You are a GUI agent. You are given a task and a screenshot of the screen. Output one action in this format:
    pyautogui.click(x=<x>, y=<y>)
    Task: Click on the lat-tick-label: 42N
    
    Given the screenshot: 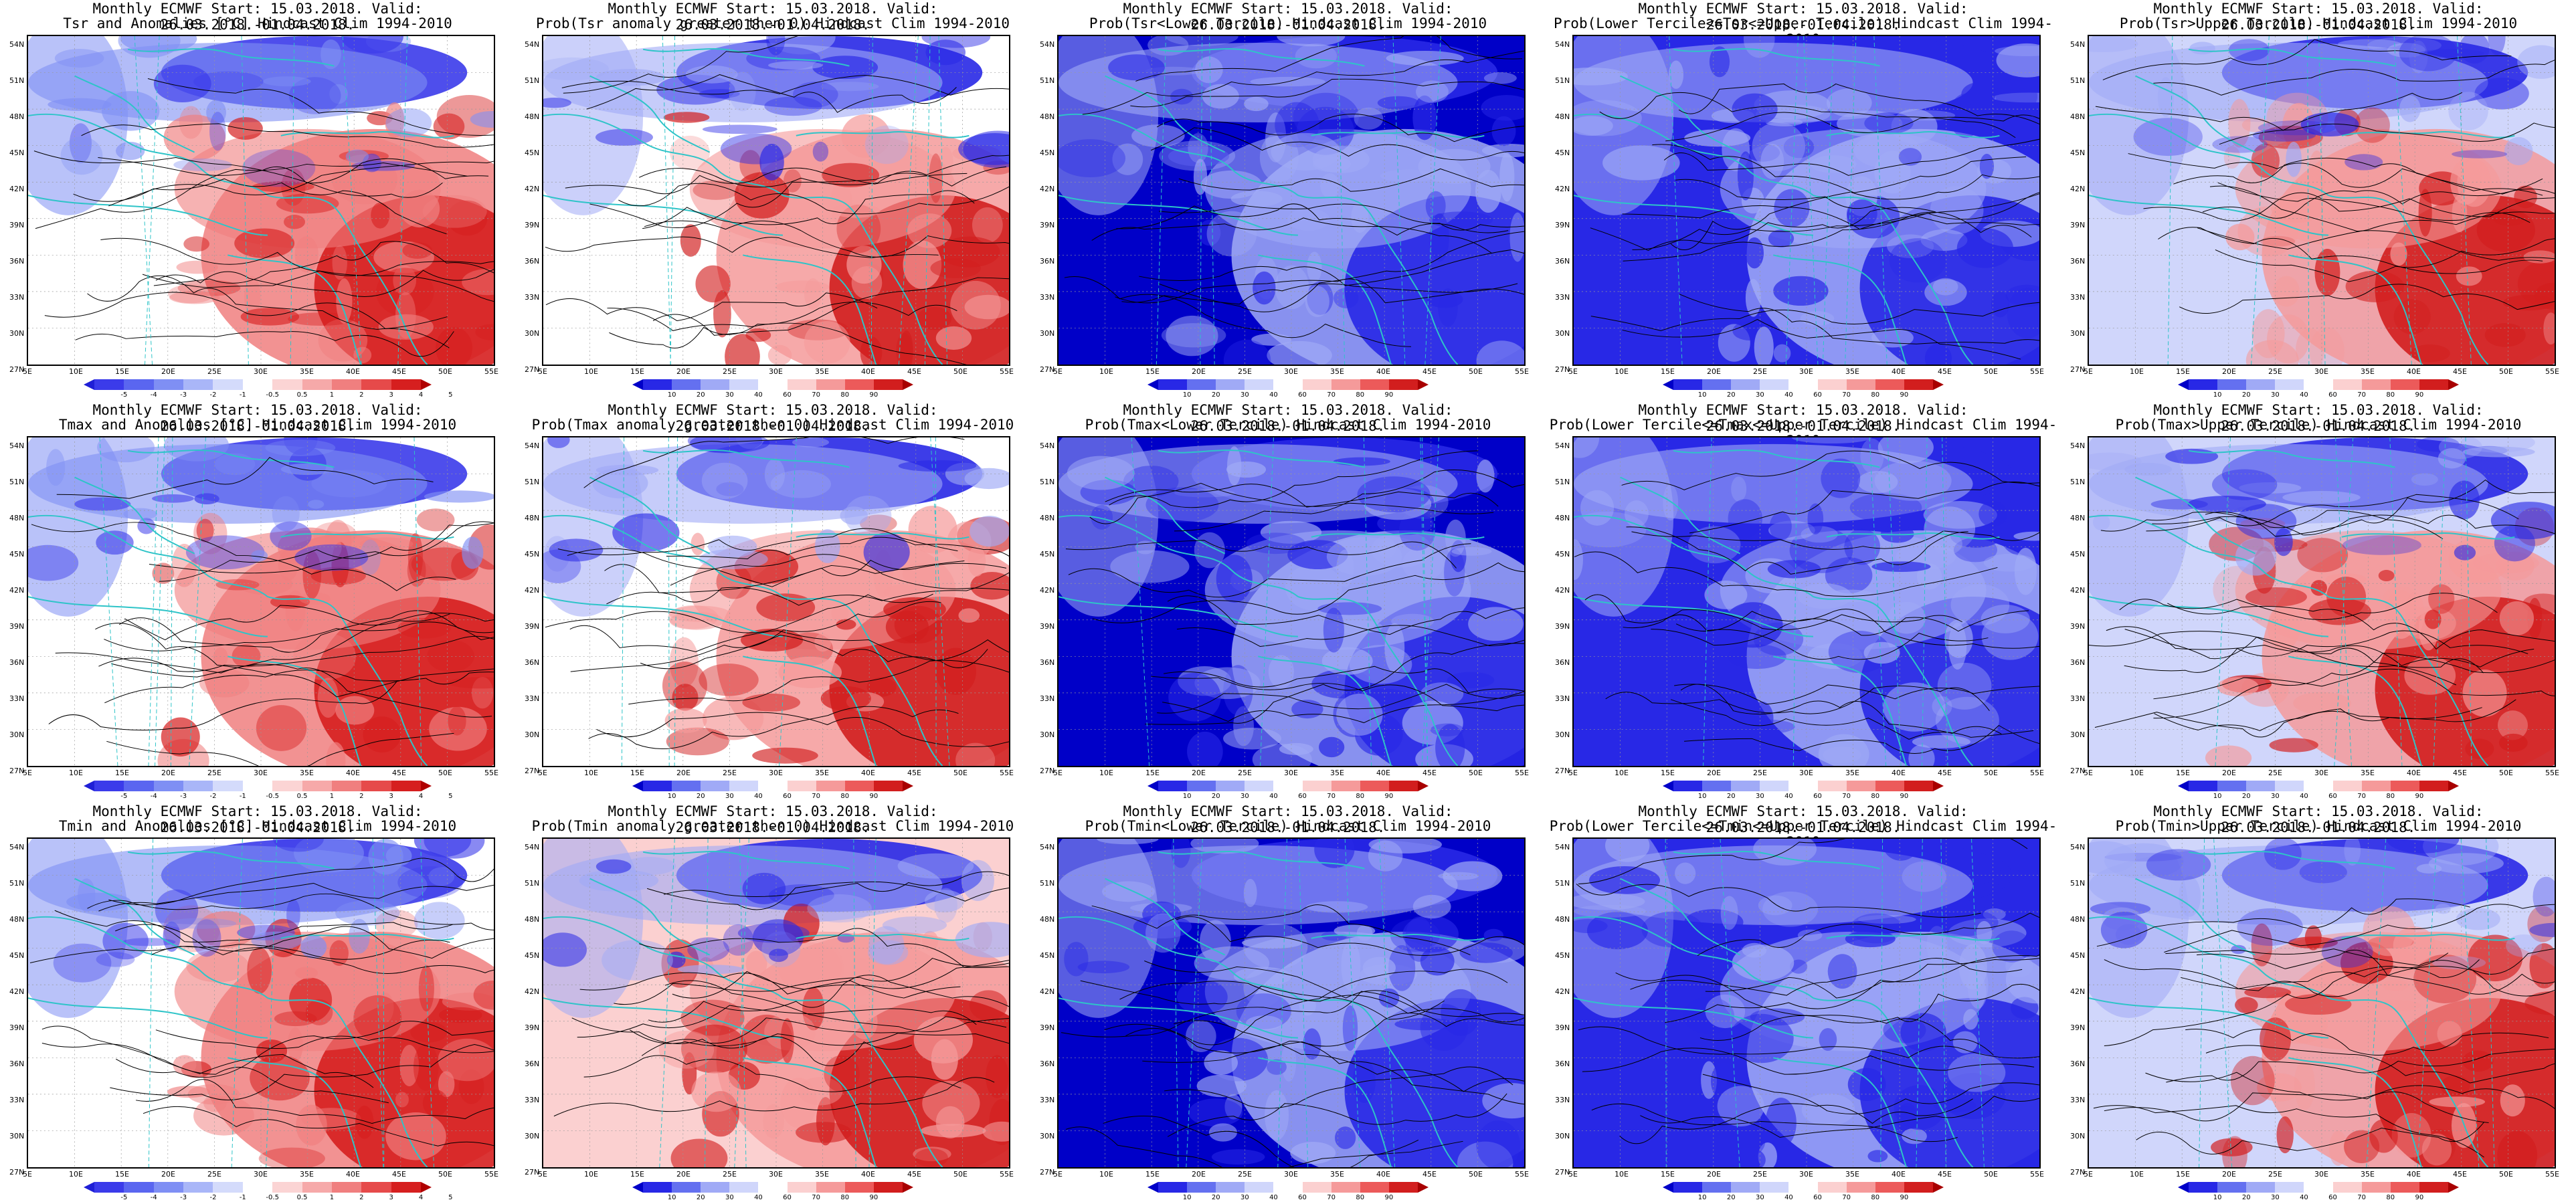 What is the action you would take?
    pyautogui.click(x=17, y=590)
    